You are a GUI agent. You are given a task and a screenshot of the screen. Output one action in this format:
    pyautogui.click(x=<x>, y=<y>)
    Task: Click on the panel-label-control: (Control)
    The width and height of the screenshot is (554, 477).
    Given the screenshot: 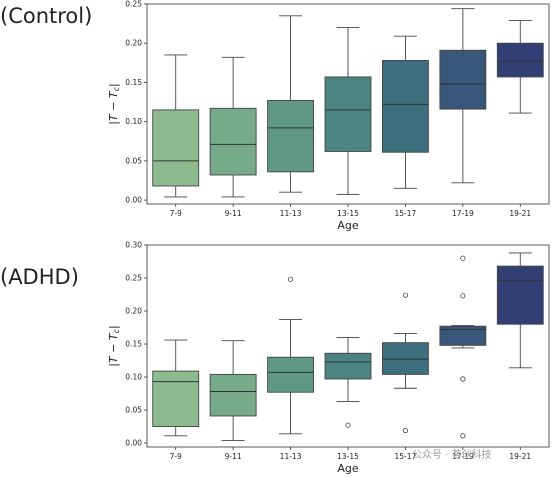 What is the action you would take?
    pyautogui.click(x=46, y=16)
    